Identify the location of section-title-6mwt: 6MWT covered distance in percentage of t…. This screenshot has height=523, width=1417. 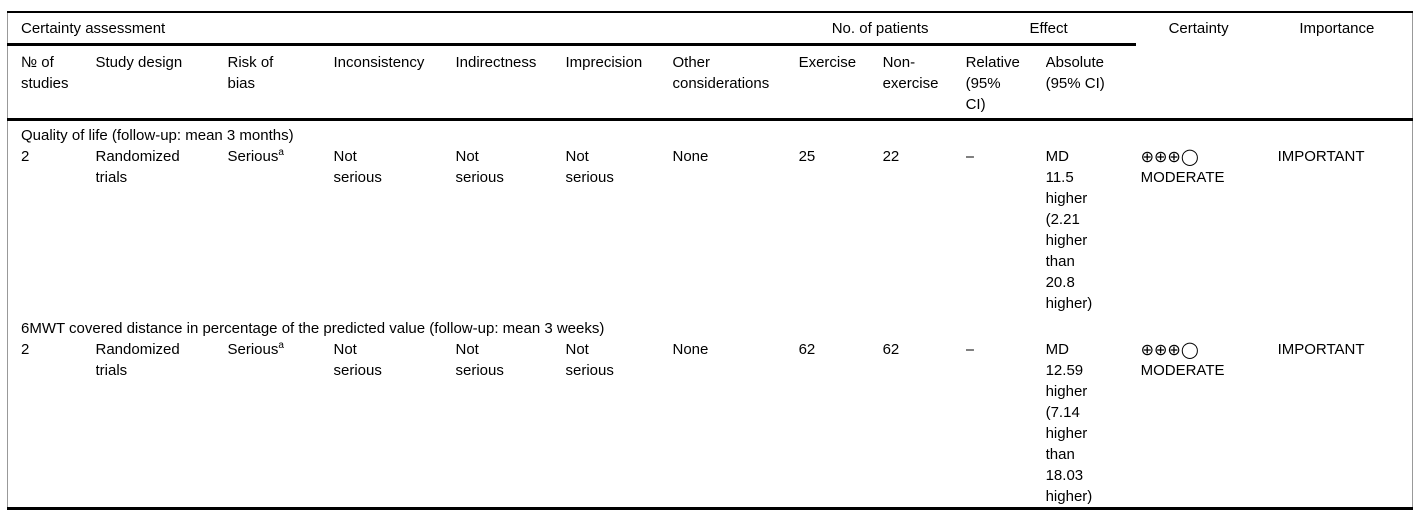
(313, 328).